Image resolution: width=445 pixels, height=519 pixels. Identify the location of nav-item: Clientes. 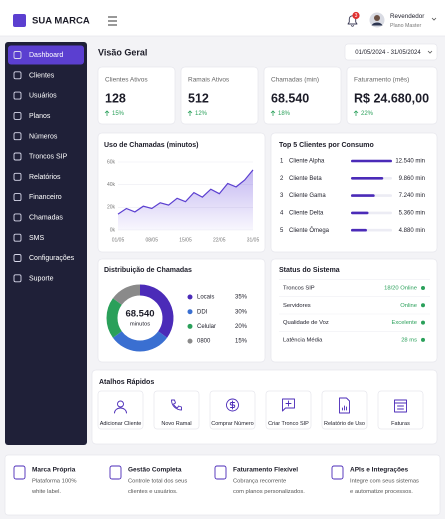
(34, 75).